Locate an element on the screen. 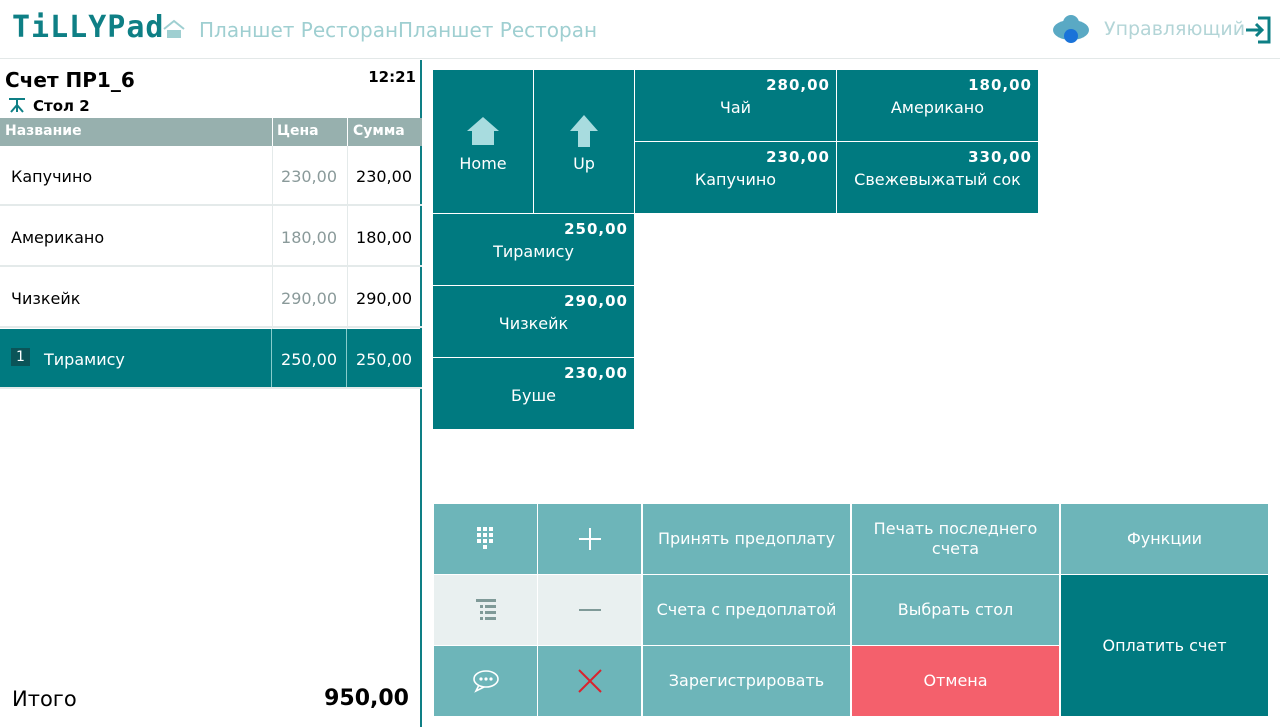 This screenshot has height=727, width=1280. item-sum: 290,00 is located at coordinates (384, 298).